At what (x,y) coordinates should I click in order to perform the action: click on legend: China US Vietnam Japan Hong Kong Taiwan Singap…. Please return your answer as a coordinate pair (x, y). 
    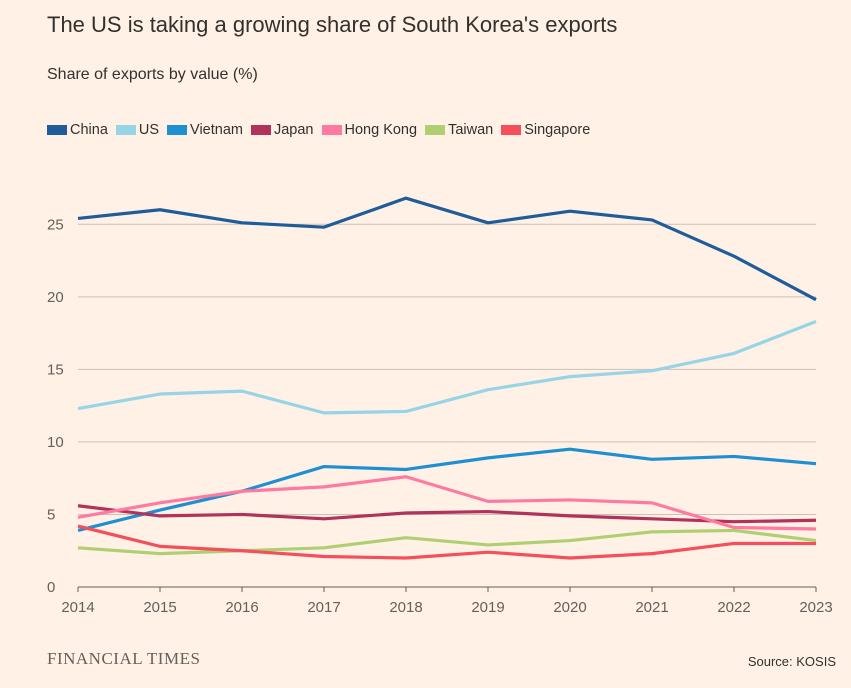
    Looking at the image, I should click on (318, 130).